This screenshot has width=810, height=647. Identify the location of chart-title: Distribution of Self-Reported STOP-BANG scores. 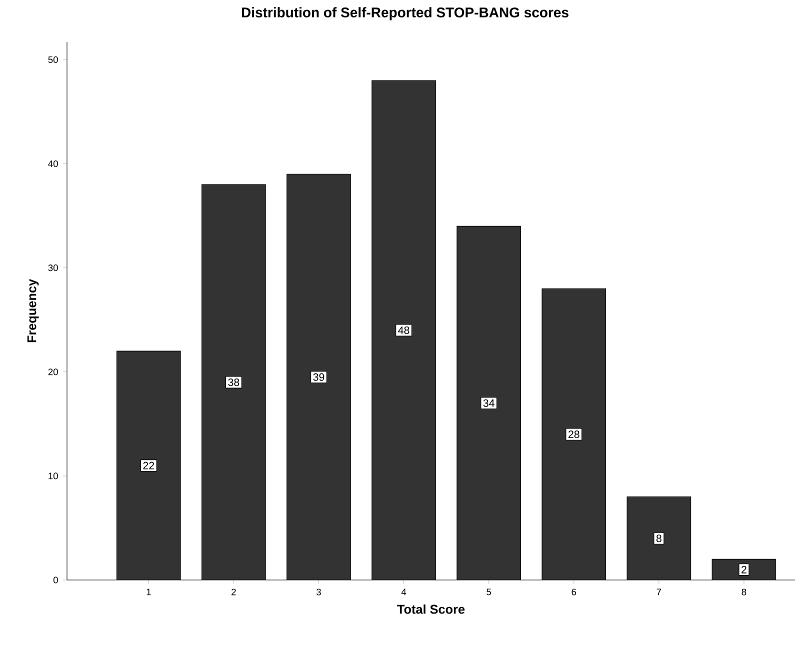
(405, 13).